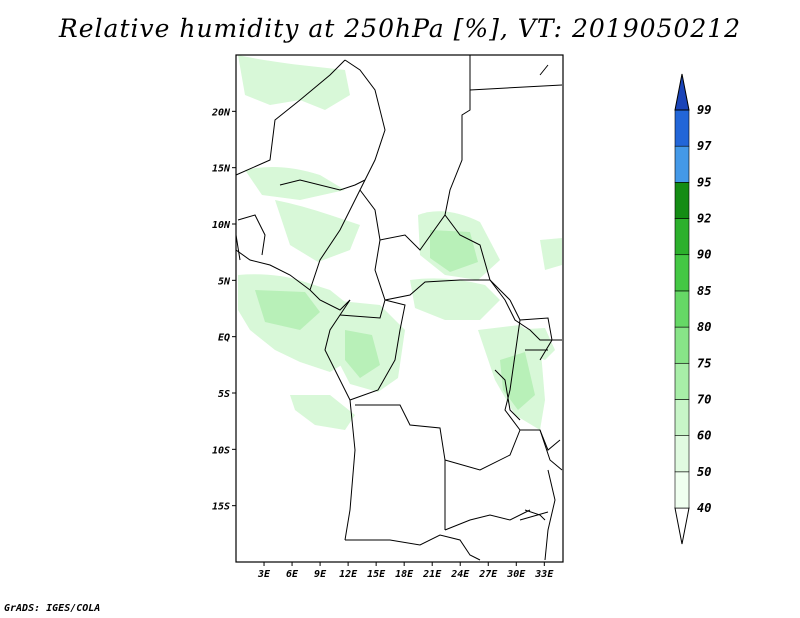 The height and width of the screenshot is (618, 800). What do you see at coordinates (704, 291) in the screenshot?
I see `legend-label: 85` at bounding box center [704, 291].